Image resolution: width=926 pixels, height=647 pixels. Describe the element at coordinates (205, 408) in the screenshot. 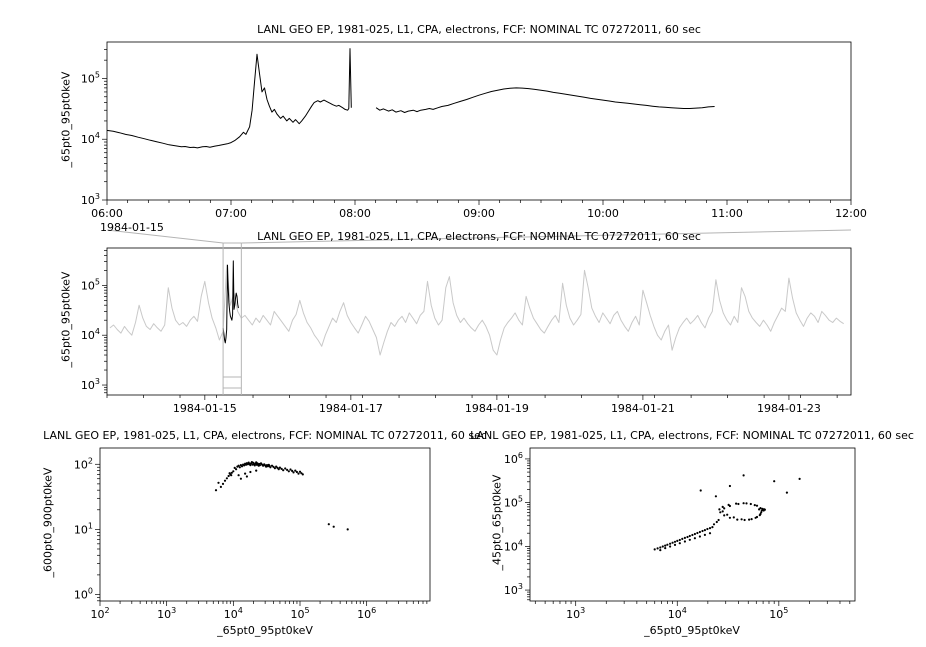

I see `tick-label: 1984-01-15` at that location.